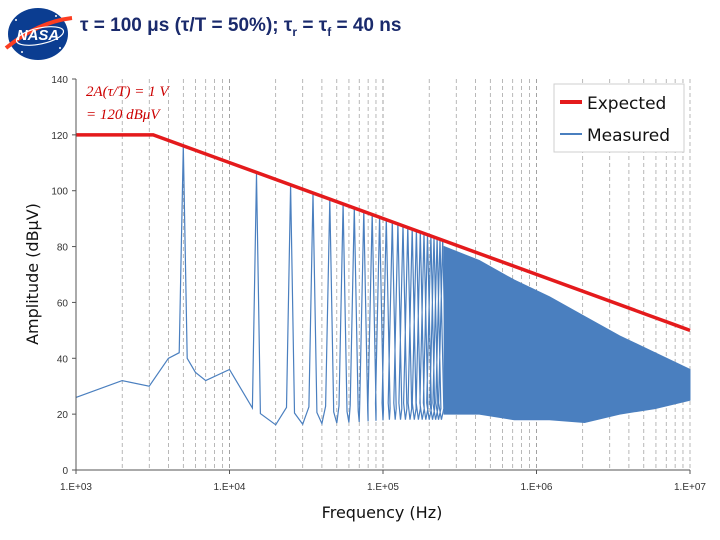  I want to click on title-r-subscript: r, so click(295, 31).